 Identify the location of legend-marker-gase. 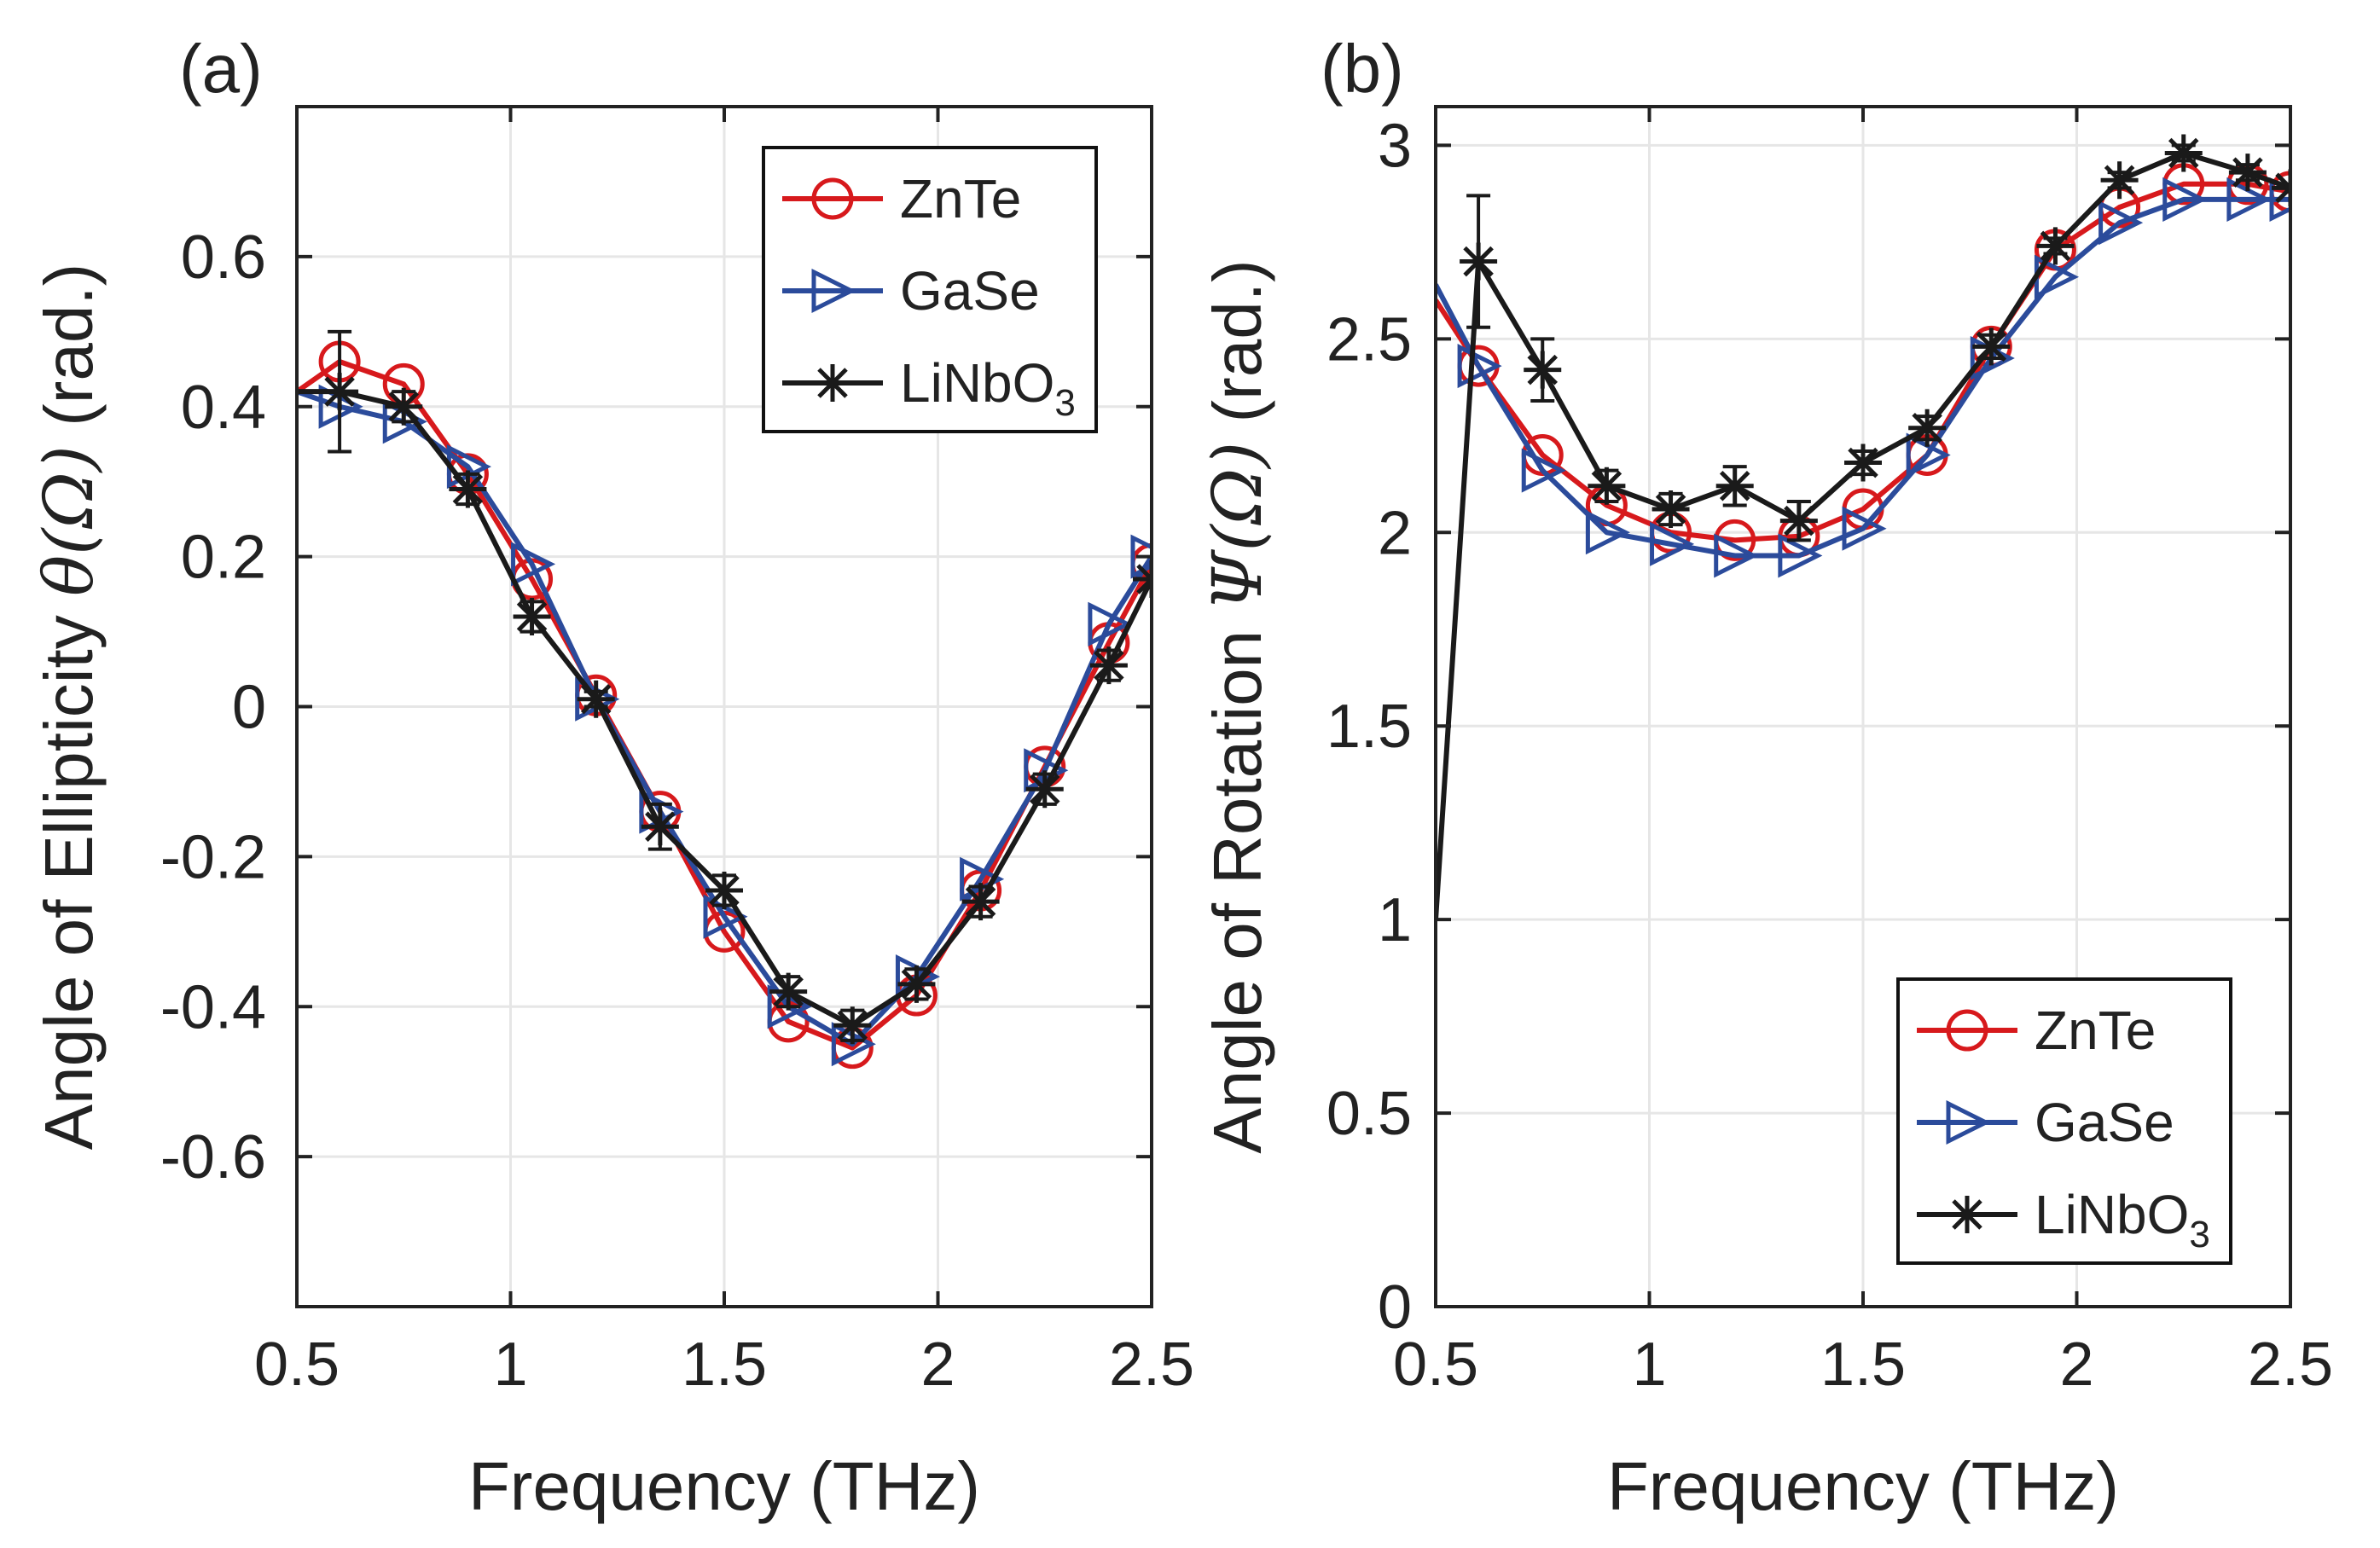
(1968, 1122).